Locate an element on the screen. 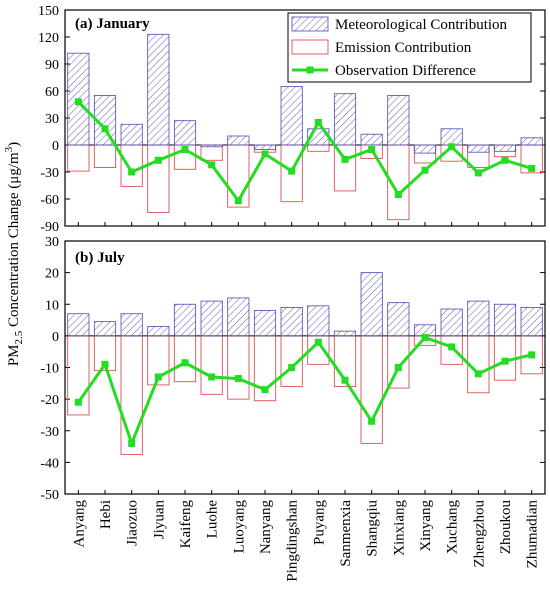 Image resolution: width=550 pixels, height=615 pixels. bar-meteorological-january-shangqiu is located at coordinates (371, 139).